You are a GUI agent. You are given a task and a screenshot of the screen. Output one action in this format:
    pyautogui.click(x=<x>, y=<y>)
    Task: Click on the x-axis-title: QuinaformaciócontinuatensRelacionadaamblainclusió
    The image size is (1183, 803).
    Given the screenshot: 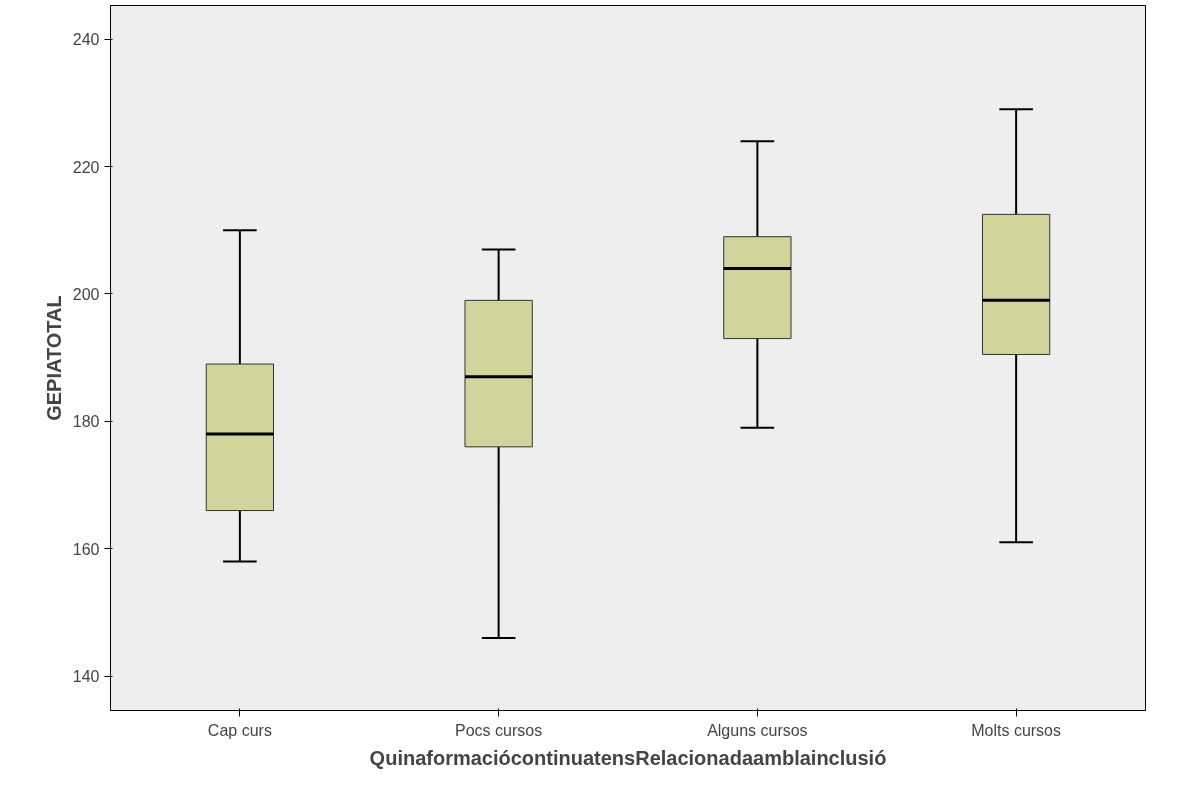 What is the action you would take?
    pyautogui.click(x=628, y=757)
    